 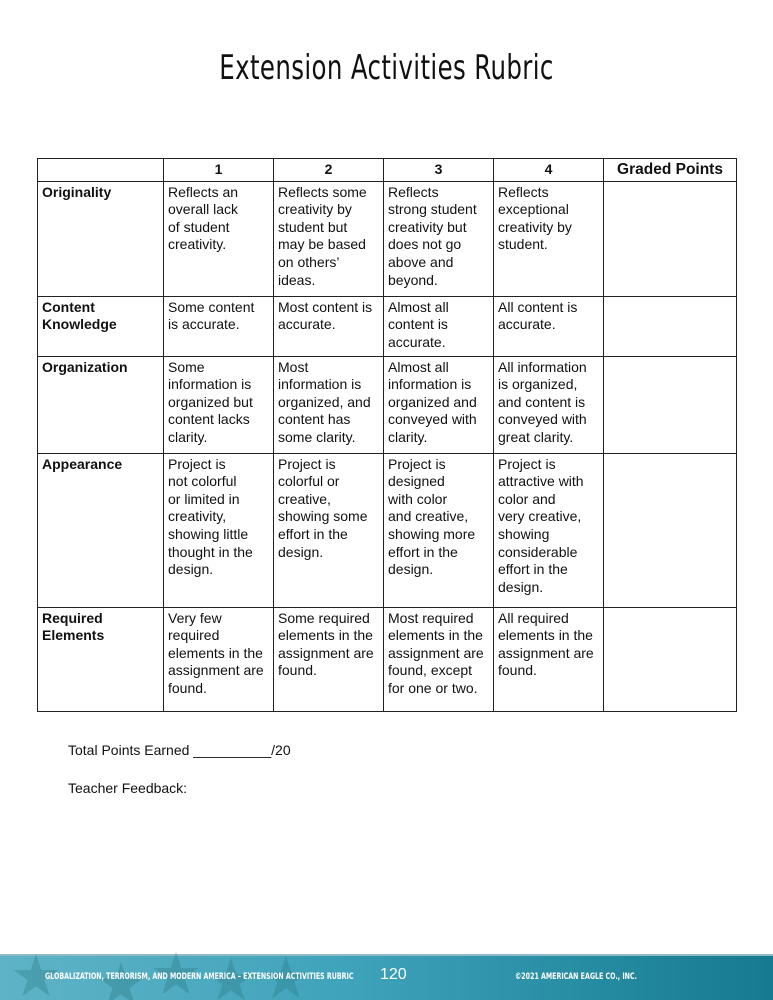 What do you see at coordinates (100, 659) in the screenshot?
I see `criterion-cell: Required Elements` at bounding box center [100, 659].